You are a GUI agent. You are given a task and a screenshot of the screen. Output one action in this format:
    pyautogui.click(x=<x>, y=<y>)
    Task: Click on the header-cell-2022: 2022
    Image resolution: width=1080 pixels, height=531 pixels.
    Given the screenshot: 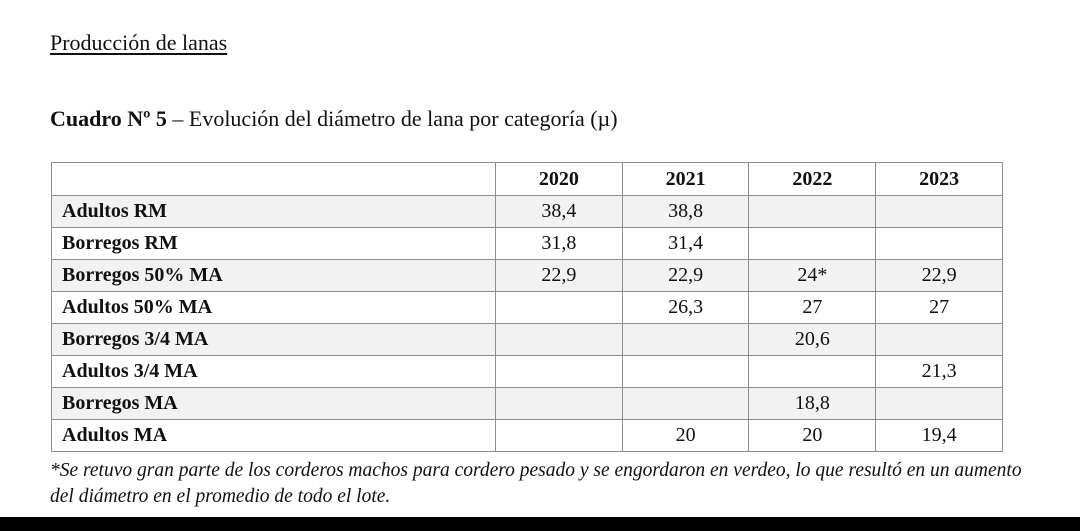 What is the action you would take?
    pyautogui.click(x=812, y=179)
    